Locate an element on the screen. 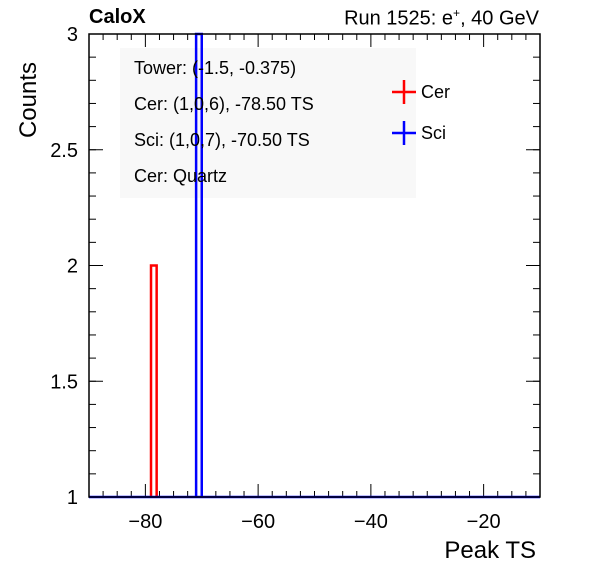 Image resolution: width=596 pixels, height=572 pixels. run-prefix: Run 1525: e is located at coordinates (399, 18).